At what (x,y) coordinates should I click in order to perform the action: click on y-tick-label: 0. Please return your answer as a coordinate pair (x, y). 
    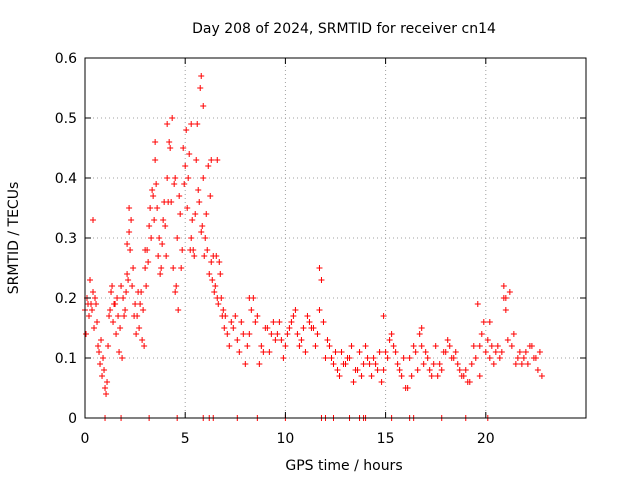
    Looking at the image, I should click on (72, 419).